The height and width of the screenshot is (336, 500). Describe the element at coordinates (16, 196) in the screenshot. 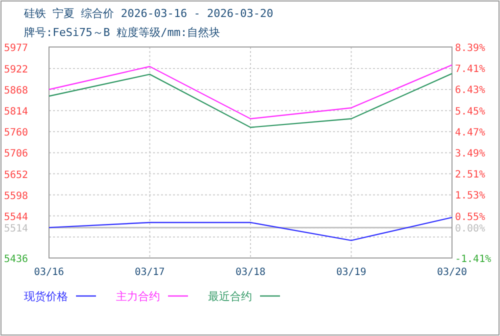

I see `y-tick-label: 5598` at that location.